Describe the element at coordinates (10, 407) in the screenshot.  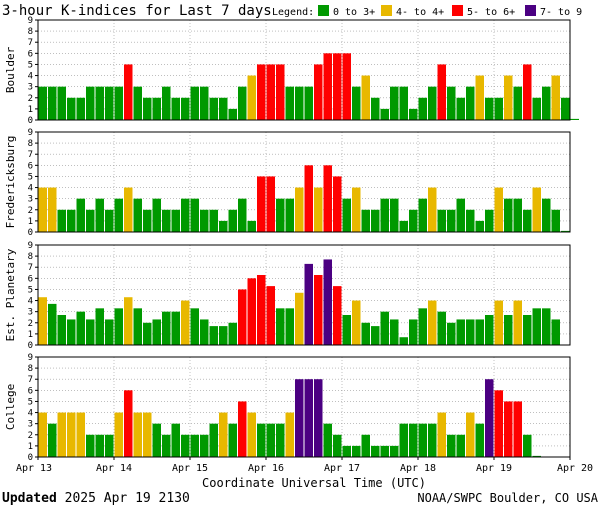
I see `panel-label-4: College` at that location.